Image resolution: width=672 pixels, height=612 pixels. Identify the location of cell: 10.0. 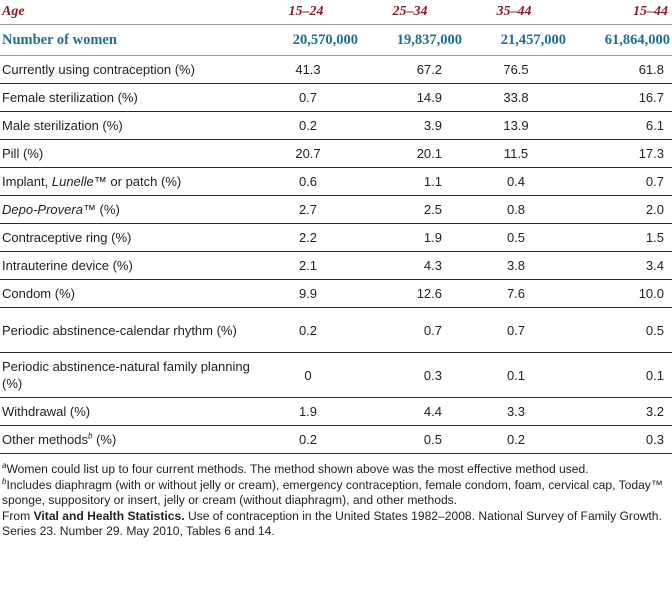
(620, 293).